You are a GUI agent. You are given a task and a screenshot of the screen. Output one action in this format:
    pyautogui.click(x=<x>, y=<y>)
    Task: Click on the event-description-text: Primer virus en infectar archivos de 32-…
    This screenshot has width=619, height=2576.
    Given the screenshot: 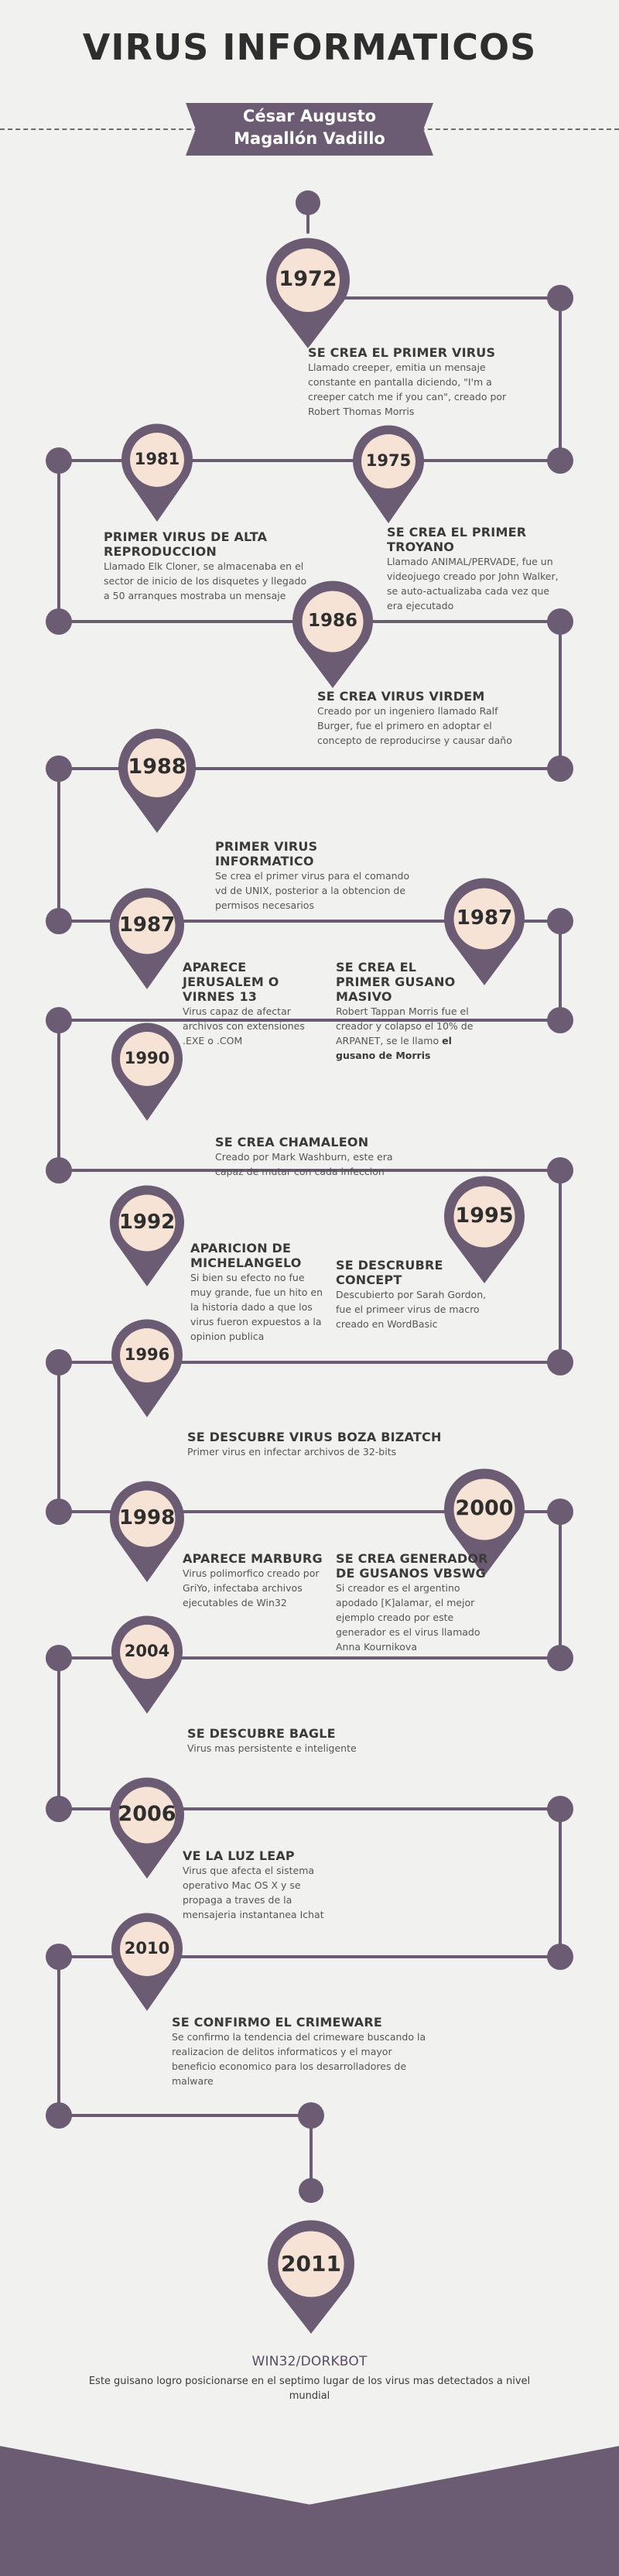 What is the action you would take?
    pyautogui.click(x=292, y=1452)
    